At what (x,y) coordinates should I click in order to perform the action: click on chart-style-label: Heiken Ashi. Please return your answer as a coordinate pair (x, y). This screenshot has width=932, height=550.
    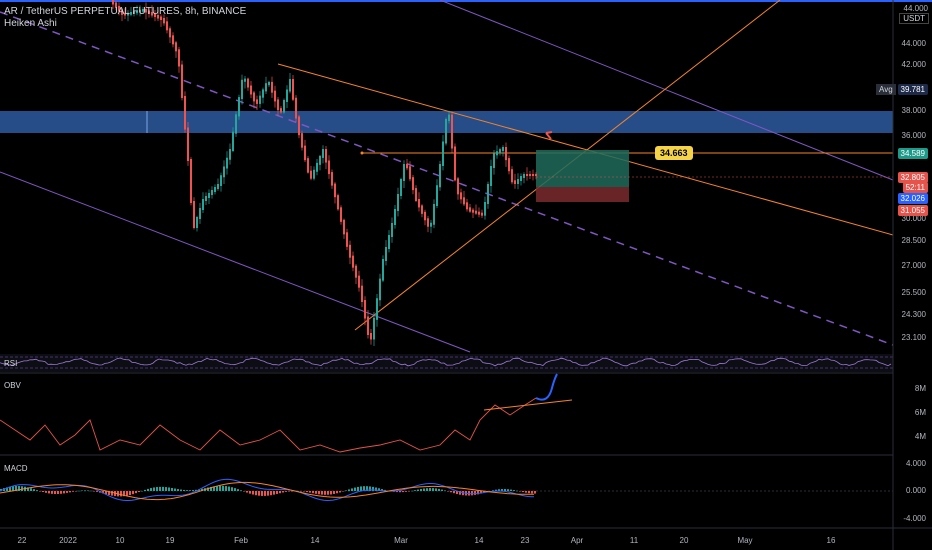
    Looking at the image, I should click on (30, 23).